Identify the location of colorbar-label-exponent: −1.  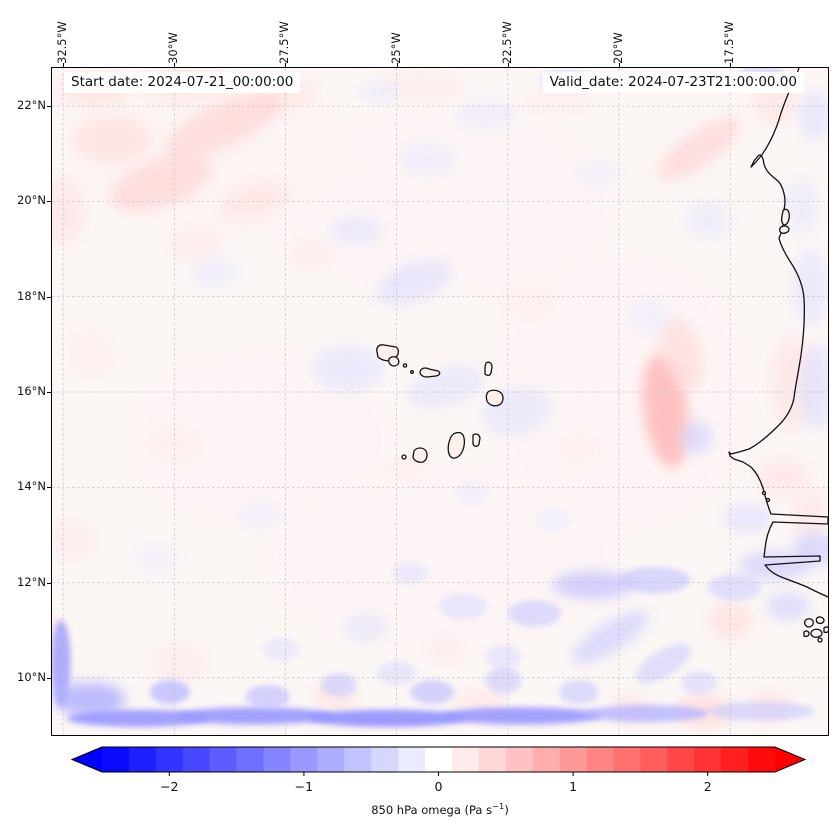
(498, 806).